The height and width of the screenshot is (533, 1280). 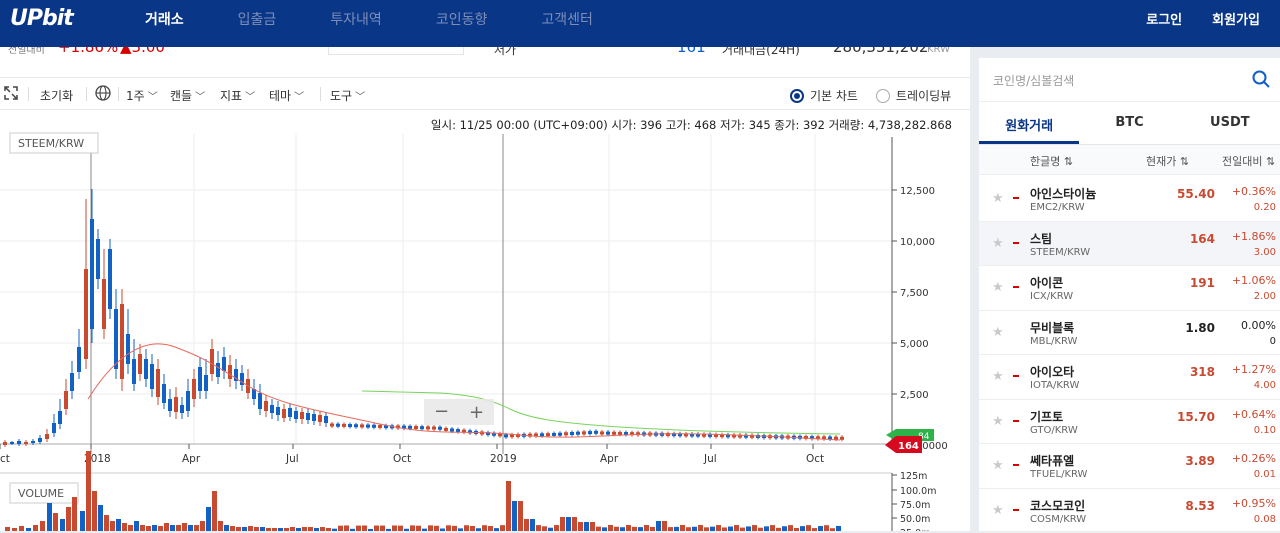 What do you see at coordinates (1057, 505) in the screenshot?
I see `coin-name: 코스모코인` at bounding box center [1057, 505].